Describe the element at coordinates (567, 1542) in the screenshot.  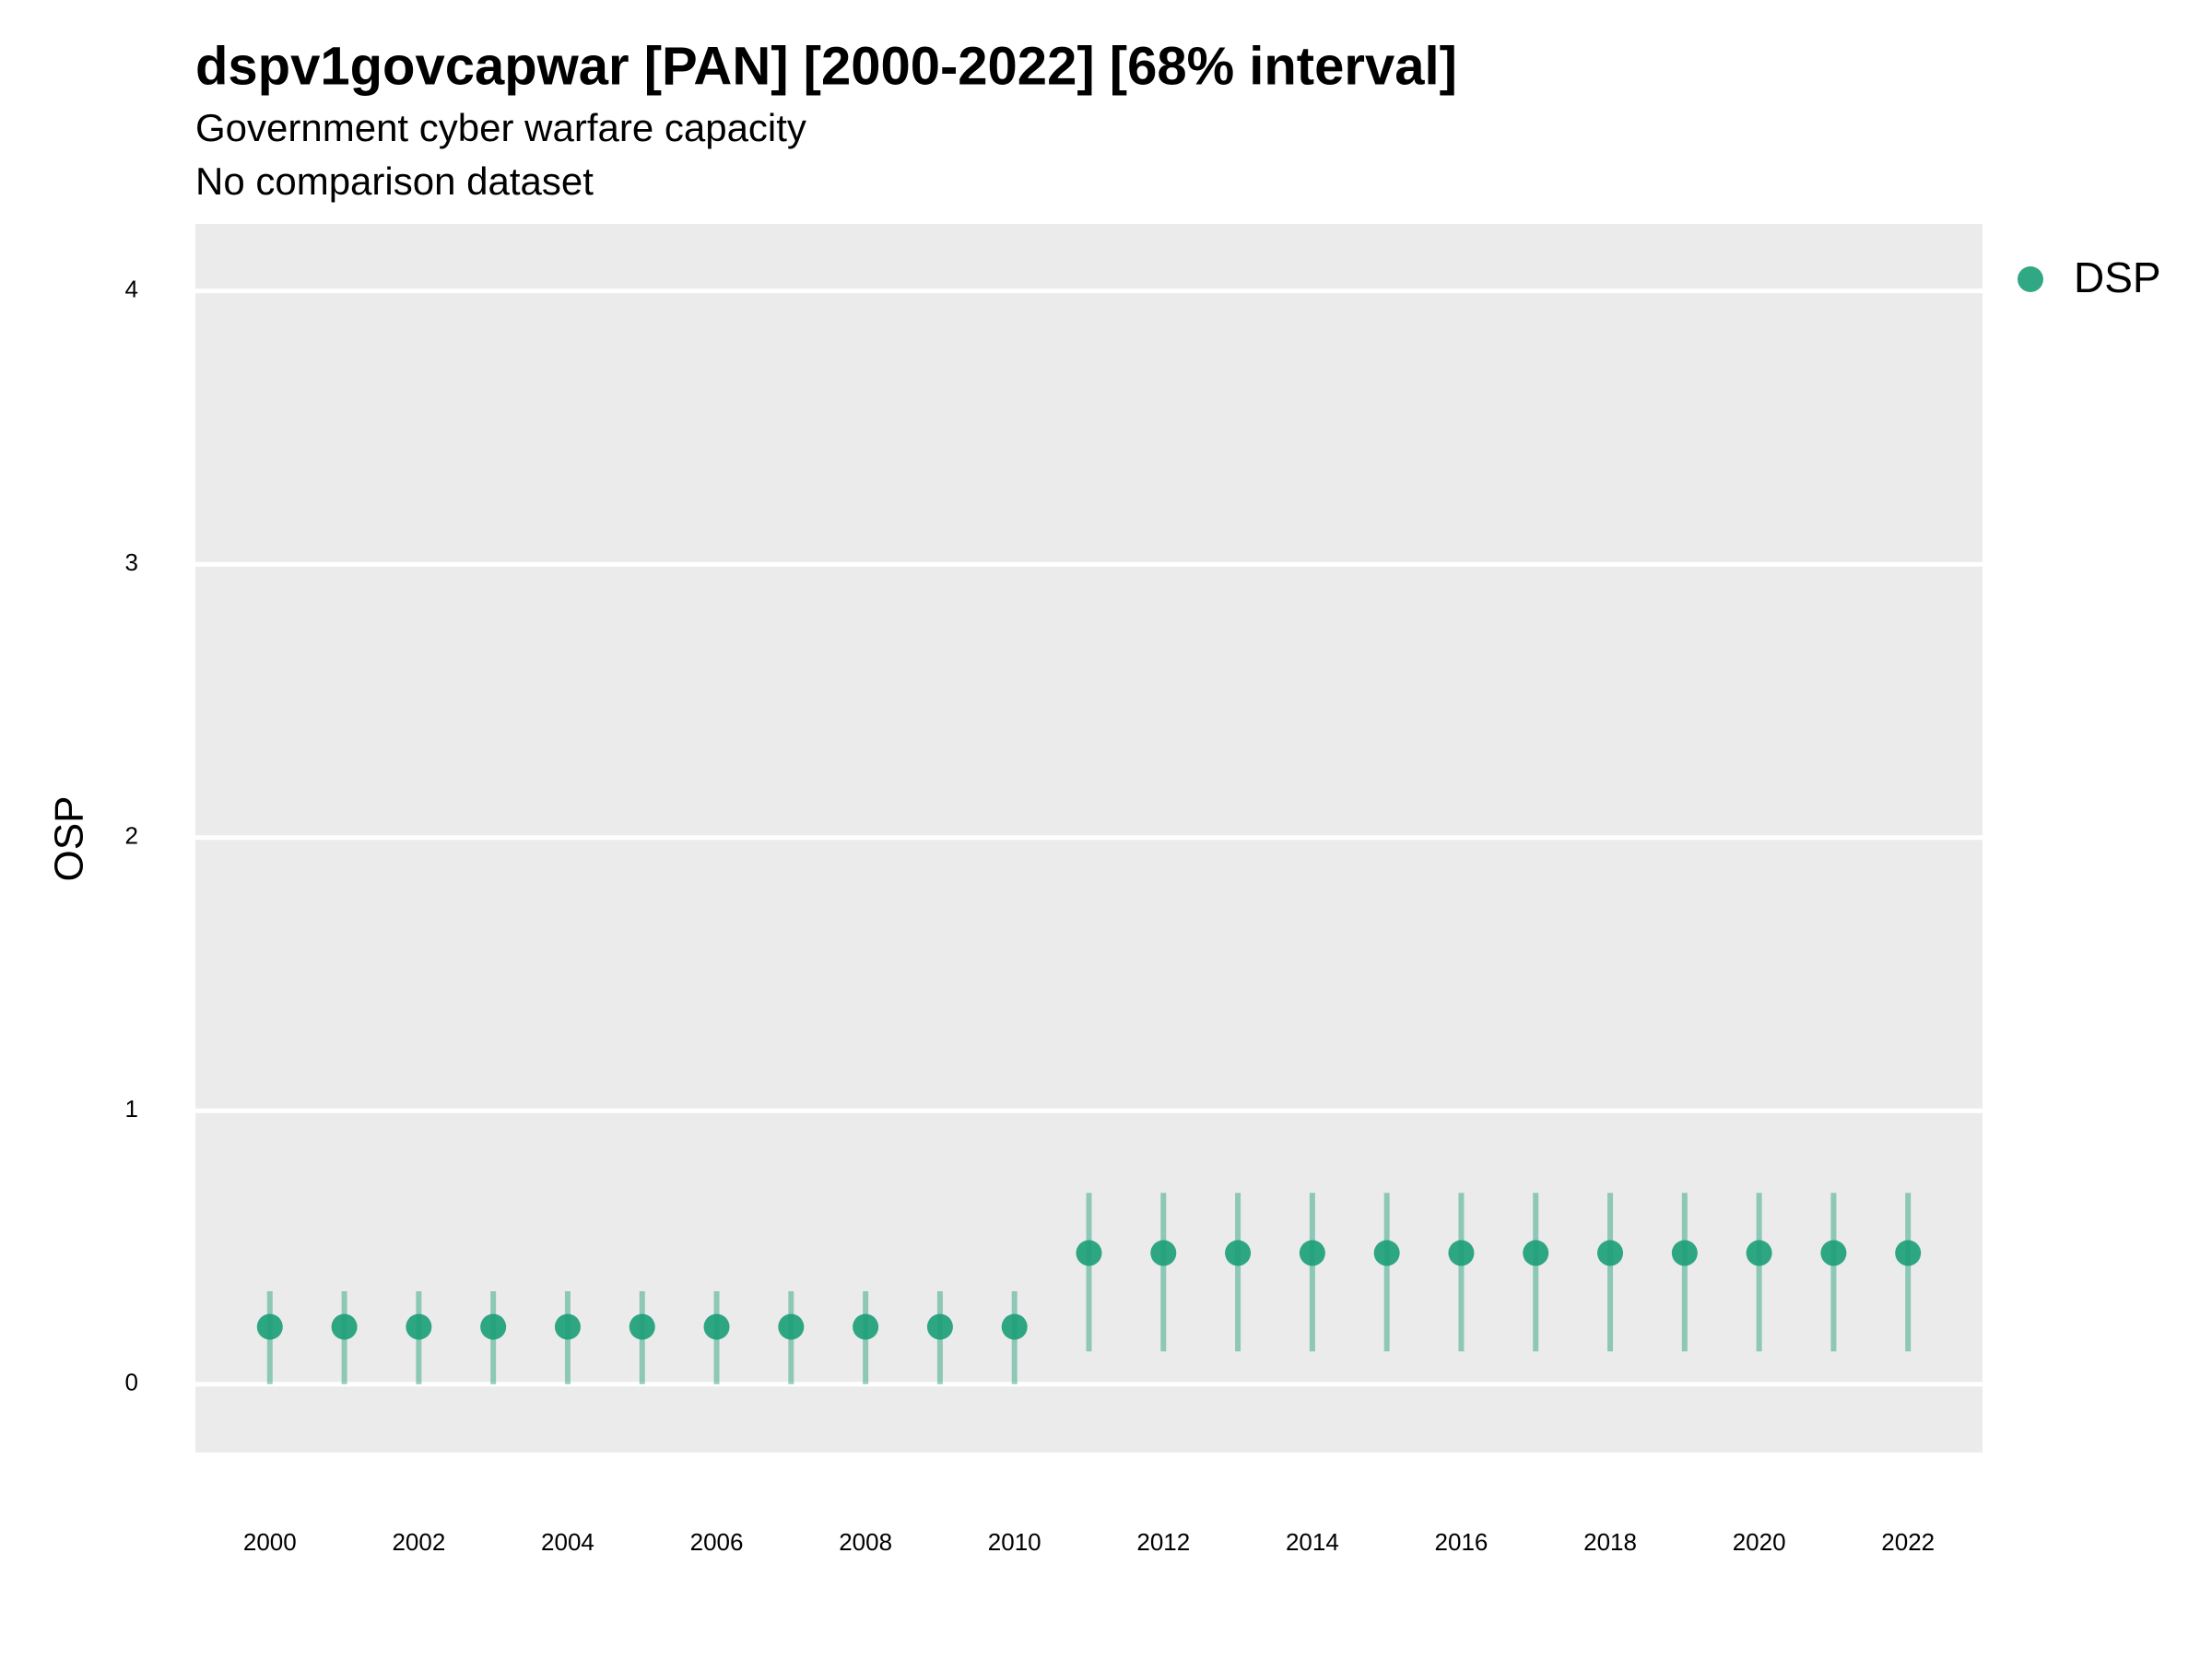
I see `x-tick-label: 2004` at that location.